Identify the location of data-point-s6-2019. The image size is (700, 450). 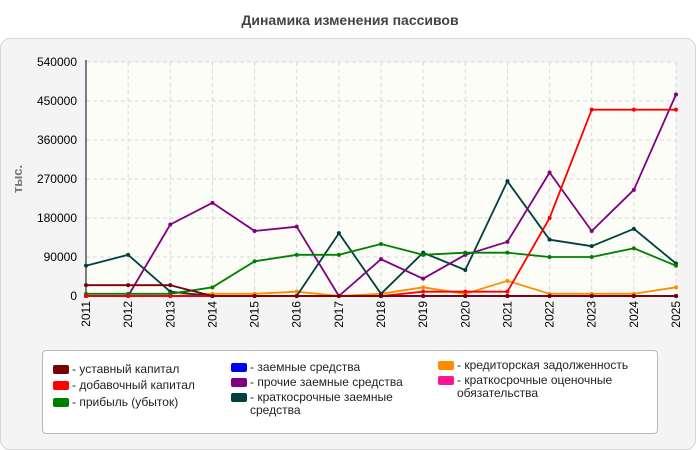
(423, 287).